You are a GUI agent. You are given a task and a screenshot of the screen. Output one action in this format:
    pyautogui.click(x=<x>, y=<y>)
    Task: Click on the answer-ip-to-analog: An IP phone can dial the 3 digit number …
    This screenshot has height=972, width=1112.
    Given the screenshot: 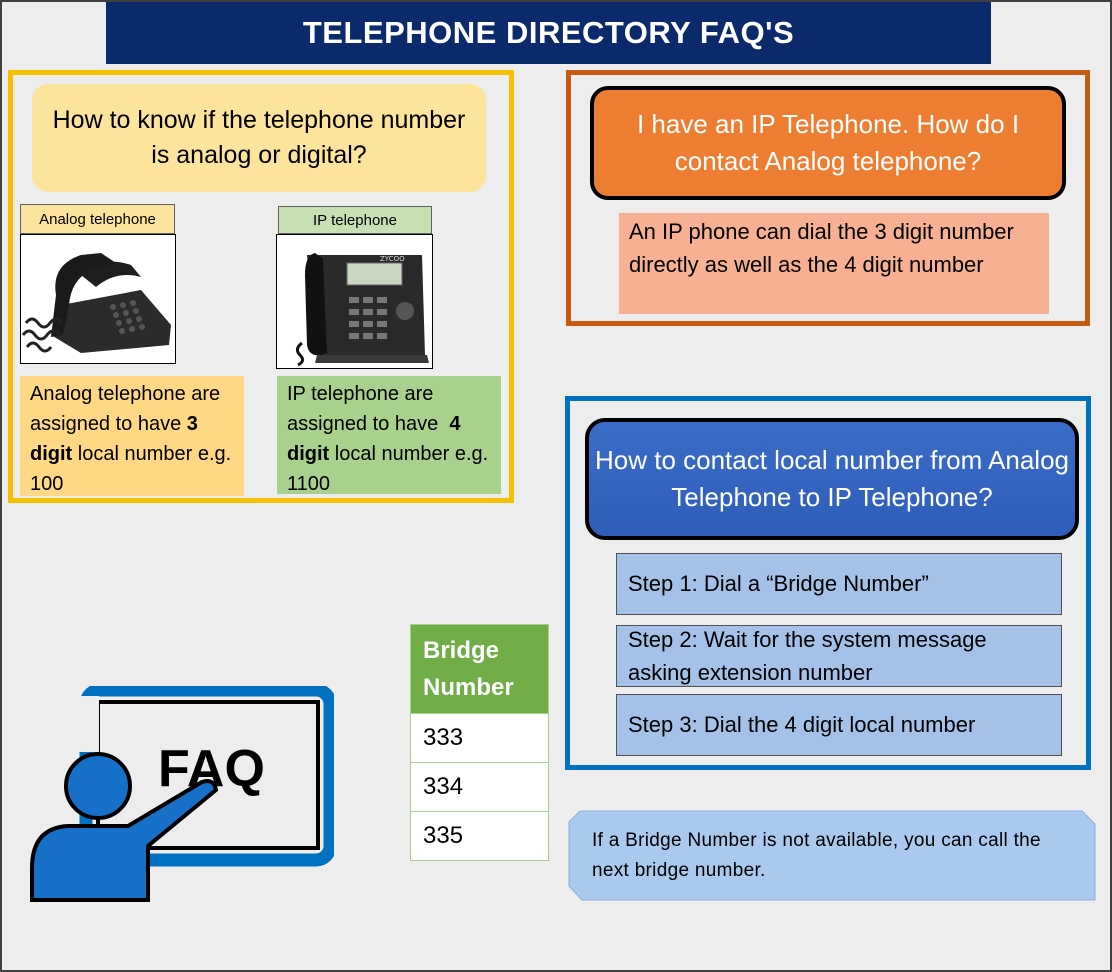 What is the action you would take?
    pyautogui.click(x=834, y=263)
    